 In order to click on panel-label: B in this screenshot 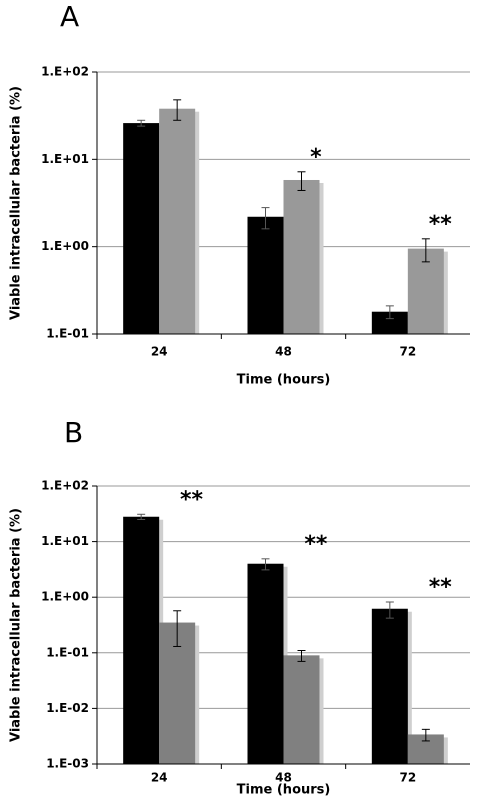, I will do `click(73, 432)`.